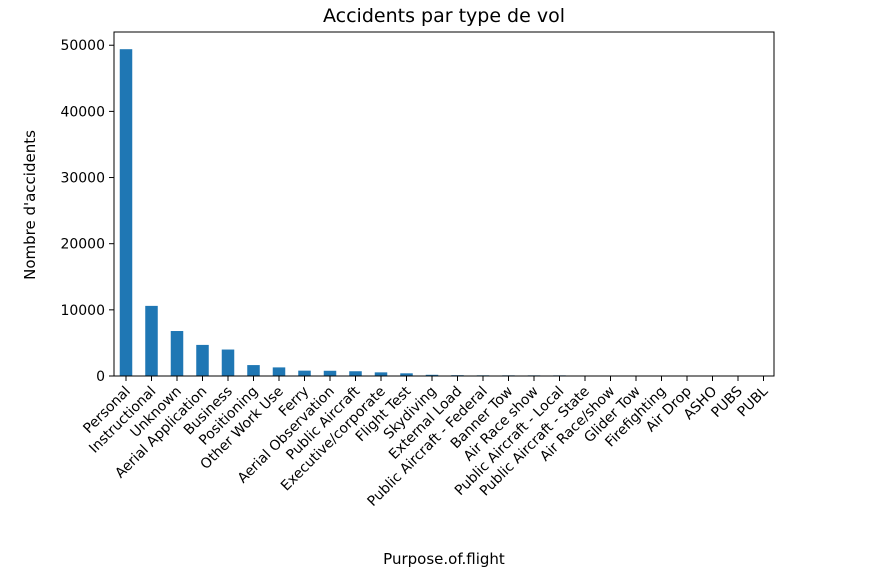  What do you see at coordinates (100, 377) in the screenshot?
I see `y-tick-label: 0` at bounding box center [100, 377].